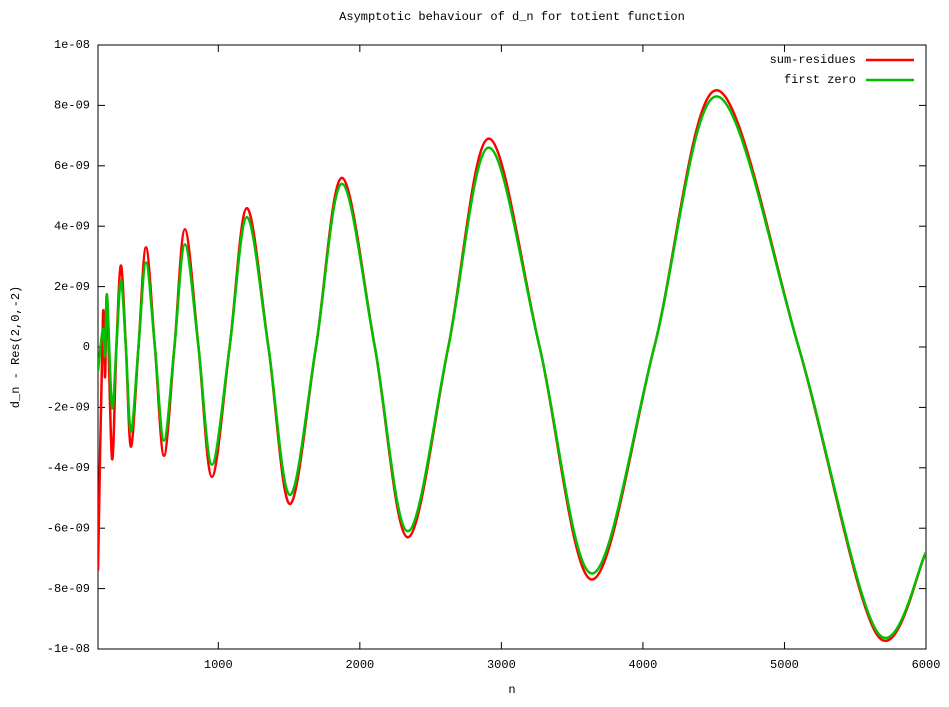 The height and width of the screenshot is (707, 949). Describe the element at coordinates (820, 80) in the screenshot. I see `legend-label: first zero` at that location.